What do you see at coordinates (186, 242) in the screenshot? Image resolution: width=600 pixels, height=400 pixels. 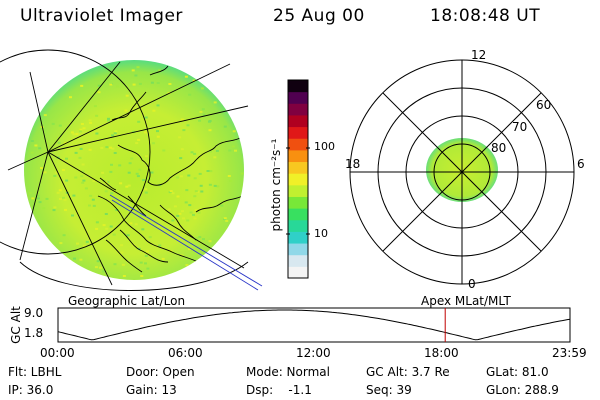 I see `track-lines` at bounding box center [186, 242].